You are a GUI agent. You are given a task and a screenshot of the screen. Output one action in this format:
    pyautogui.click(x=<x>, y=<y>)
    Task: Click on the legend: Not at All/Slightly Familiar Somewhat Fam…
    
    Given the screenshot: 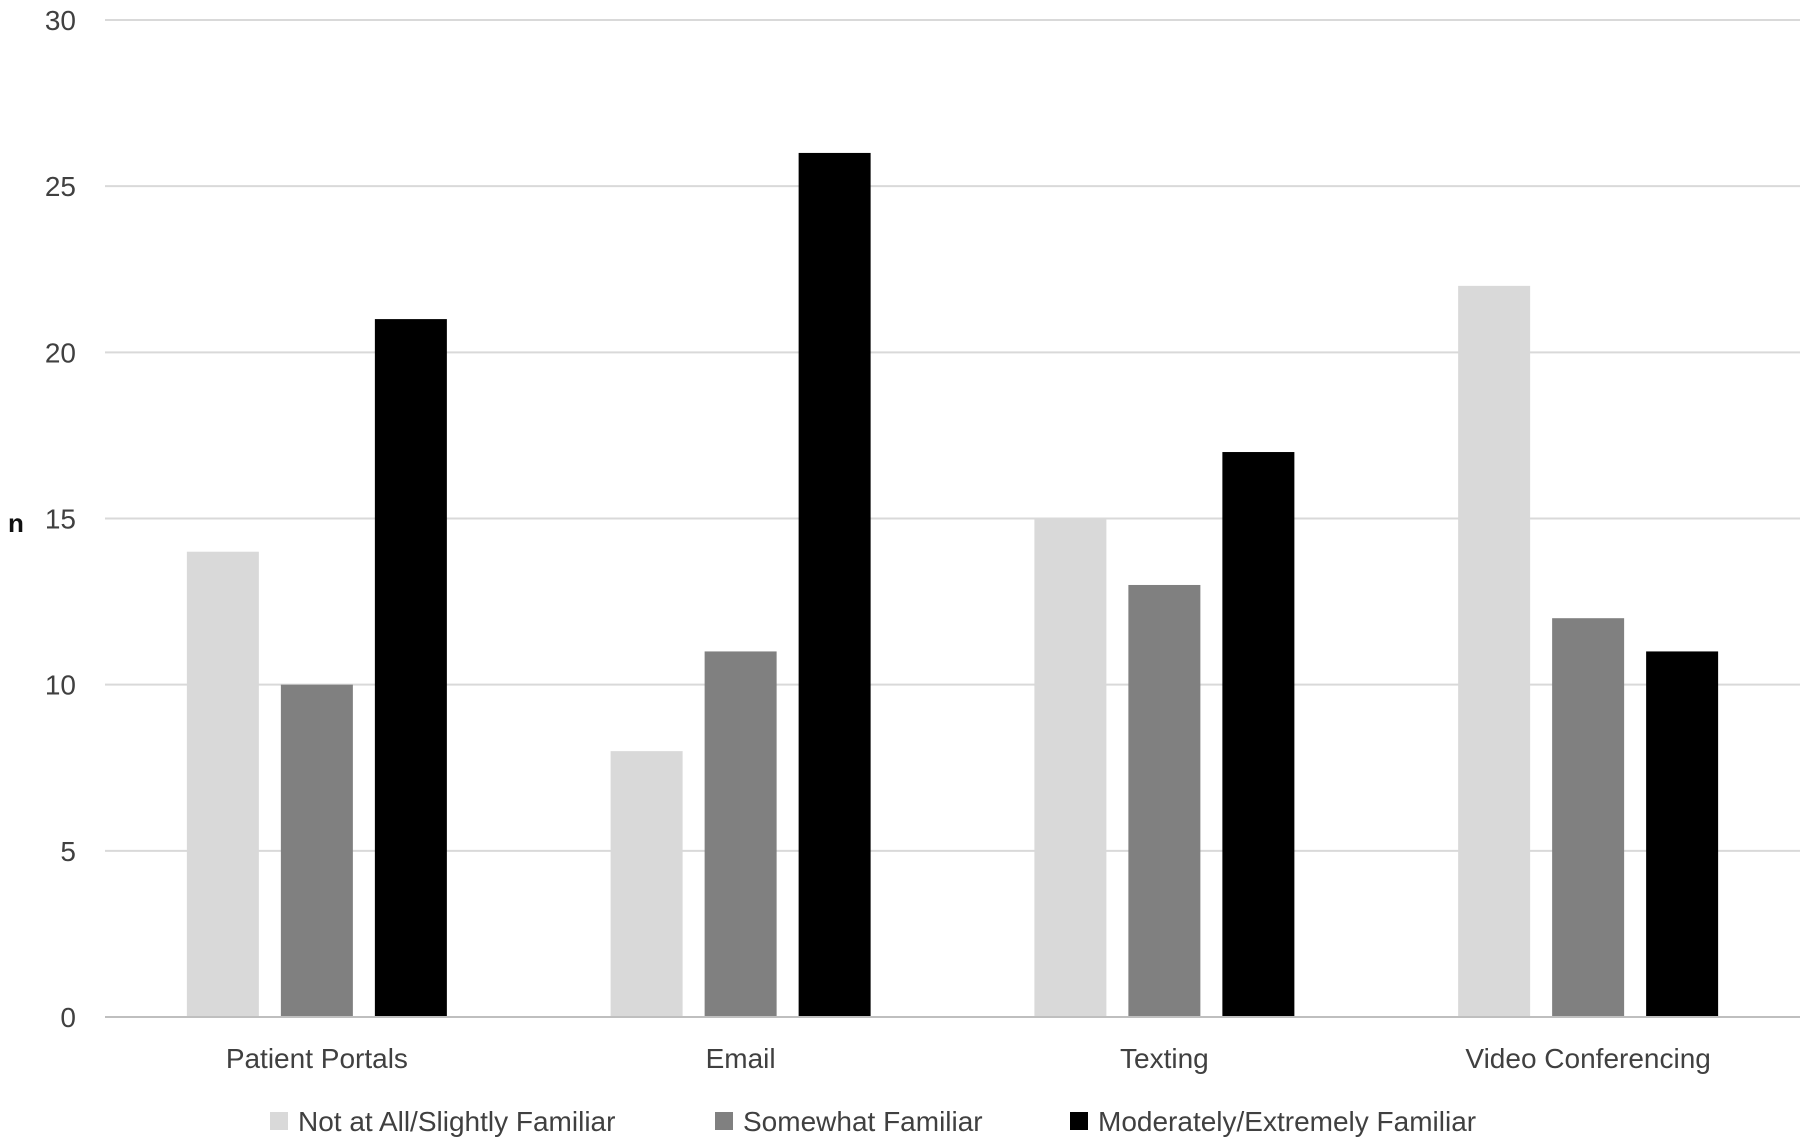 What is the action you would take?
    pyautogui.click(x=873, y=1121)
    